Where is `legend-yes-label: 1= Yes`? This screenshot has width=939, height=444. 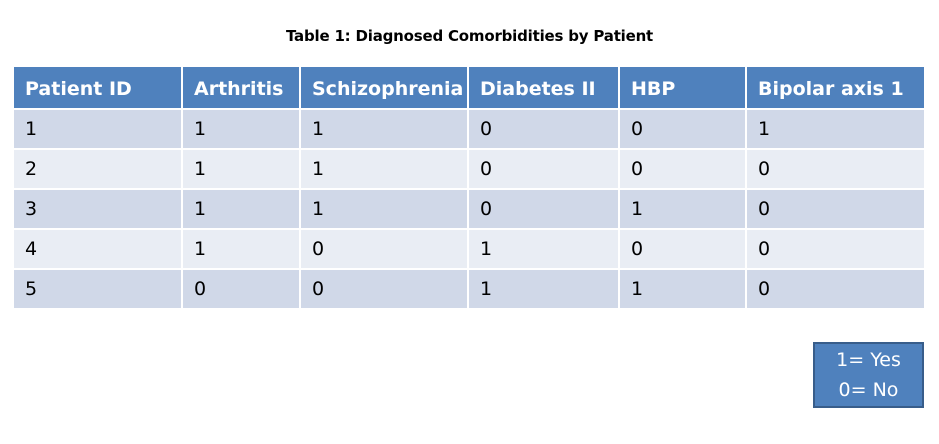 legend-yes-label: 1= Yes is located at coordinates (868, 360).